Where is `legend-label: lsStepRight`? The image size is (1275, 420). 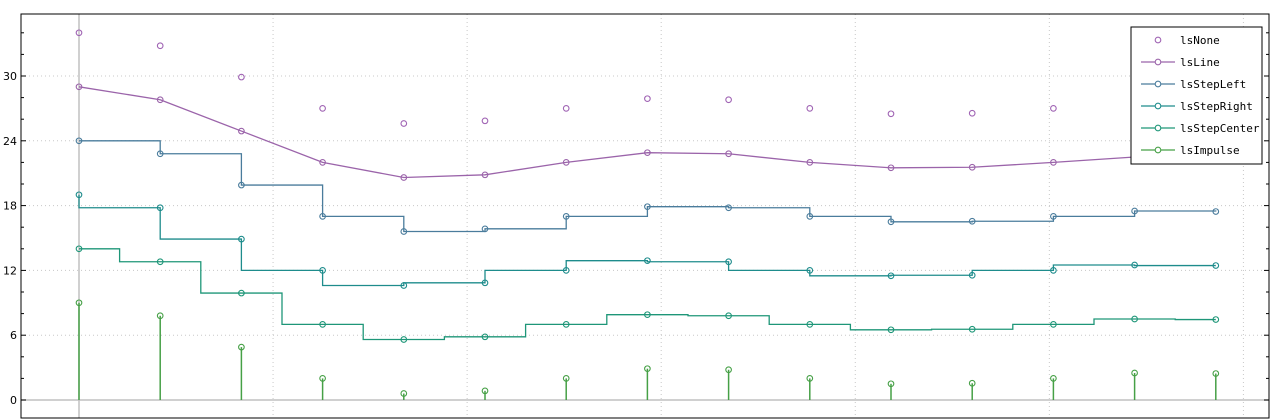 legend-label: lsStepRight is located at coordinates (1216, 106).